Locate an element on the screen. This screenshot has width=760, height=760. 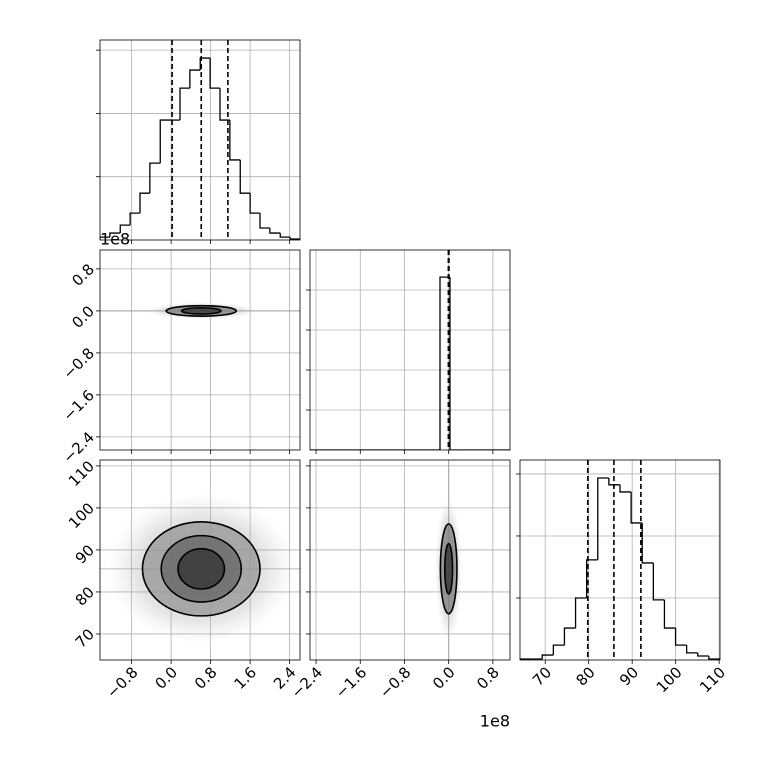
y-tick-label: 0.0 is located at coordinates (83, 317).